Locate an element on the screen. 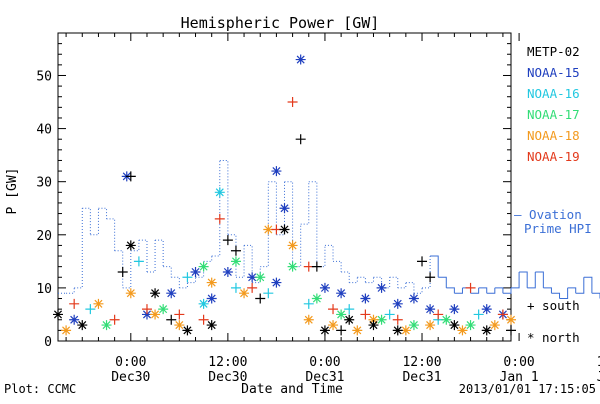  x-tick-date: Dec31 is located at coordinates (421, 377).